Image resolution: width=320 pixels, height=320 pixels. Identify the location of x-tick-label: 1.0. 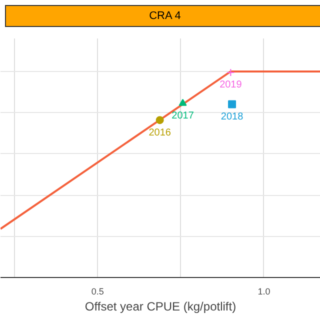
(264, 291).